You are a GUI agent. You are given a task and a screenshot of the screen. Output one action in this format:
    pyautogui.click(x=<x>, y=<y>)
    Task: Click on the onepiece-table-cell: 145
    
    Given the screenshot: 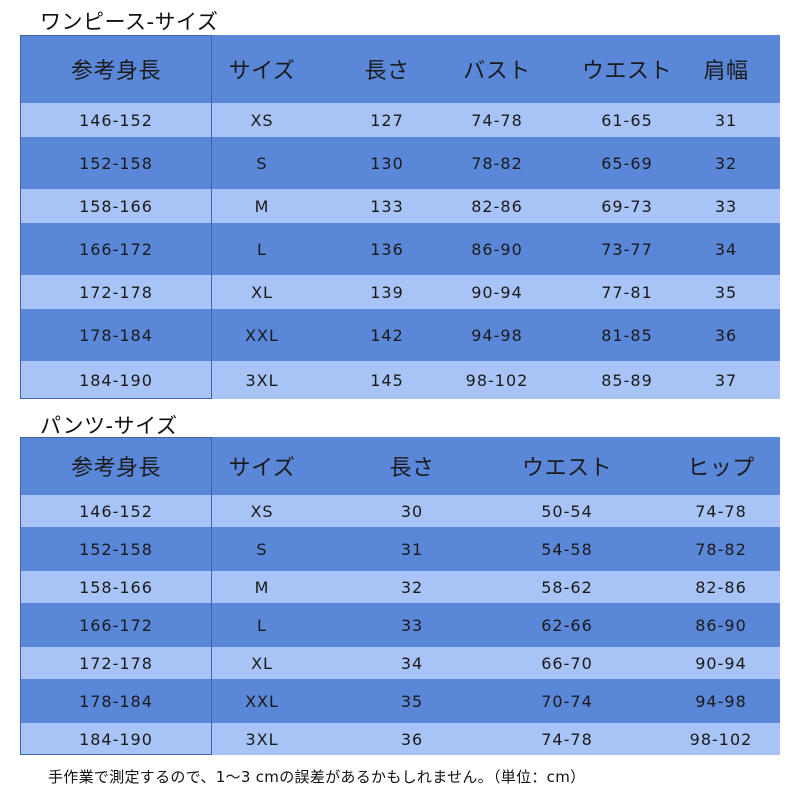 What is the action you would take?
    pyautogui.click(x=387, y=380)
    